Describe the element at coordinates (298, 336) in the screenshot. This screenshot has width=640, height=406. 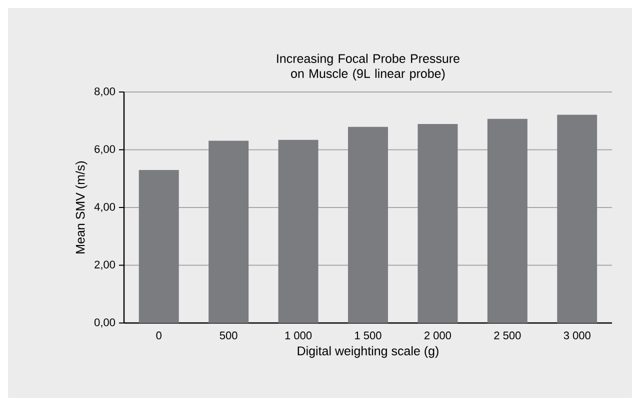
I see `x-tick-label: 1 000` at that location.